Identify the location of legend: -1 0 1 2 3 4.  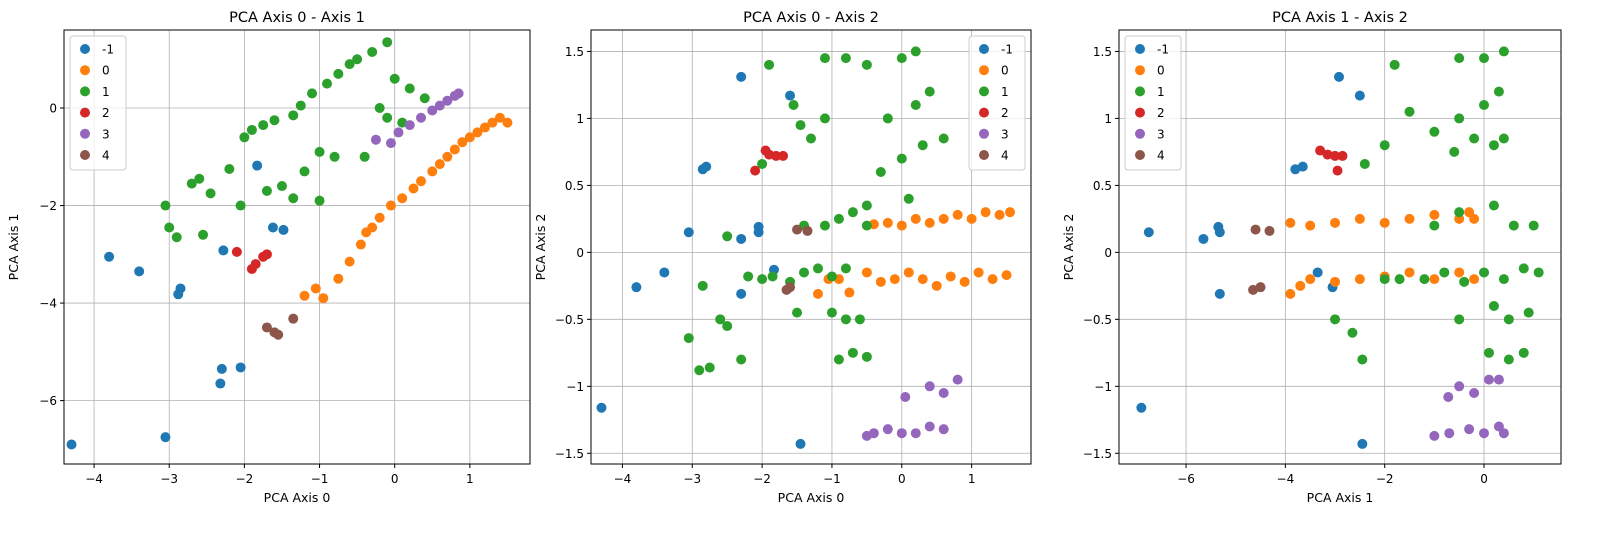
(1153, 103).